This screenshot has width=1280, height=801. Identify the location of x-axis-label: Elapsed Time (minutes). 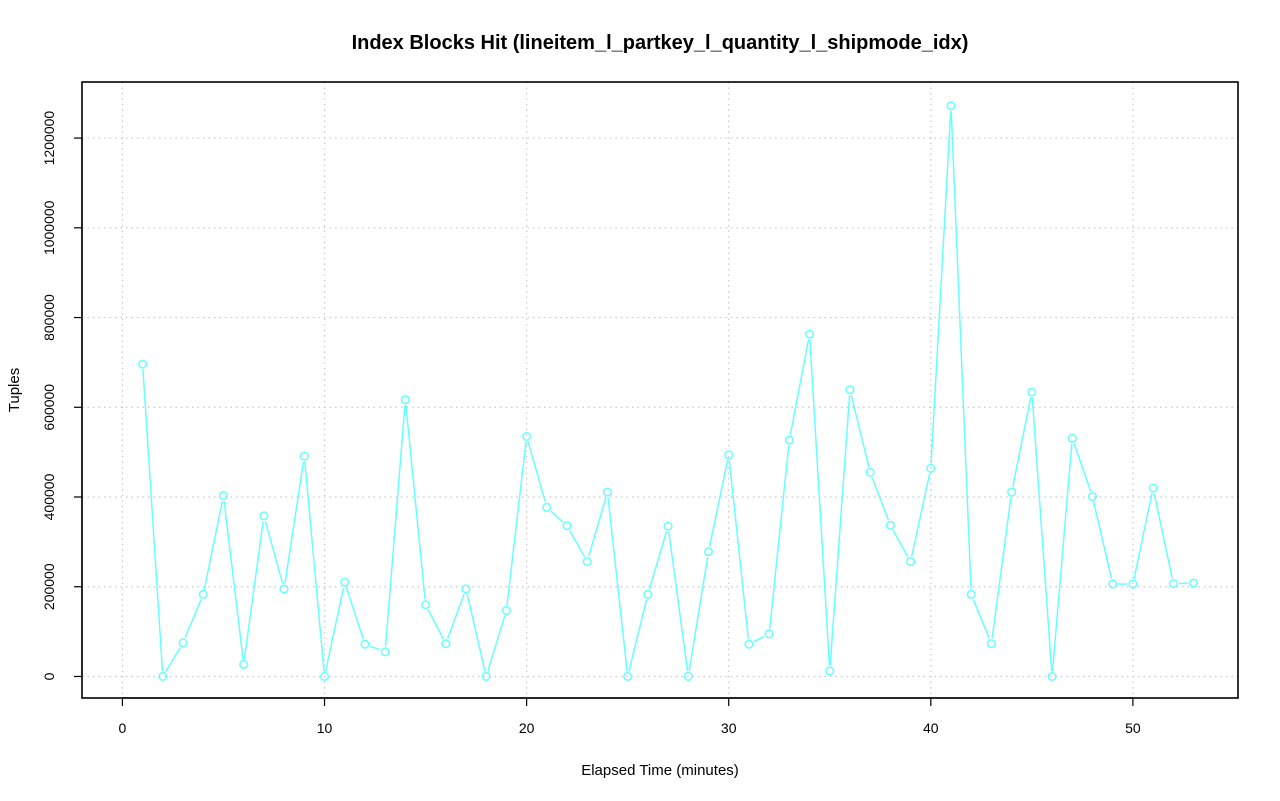
(660, 770).